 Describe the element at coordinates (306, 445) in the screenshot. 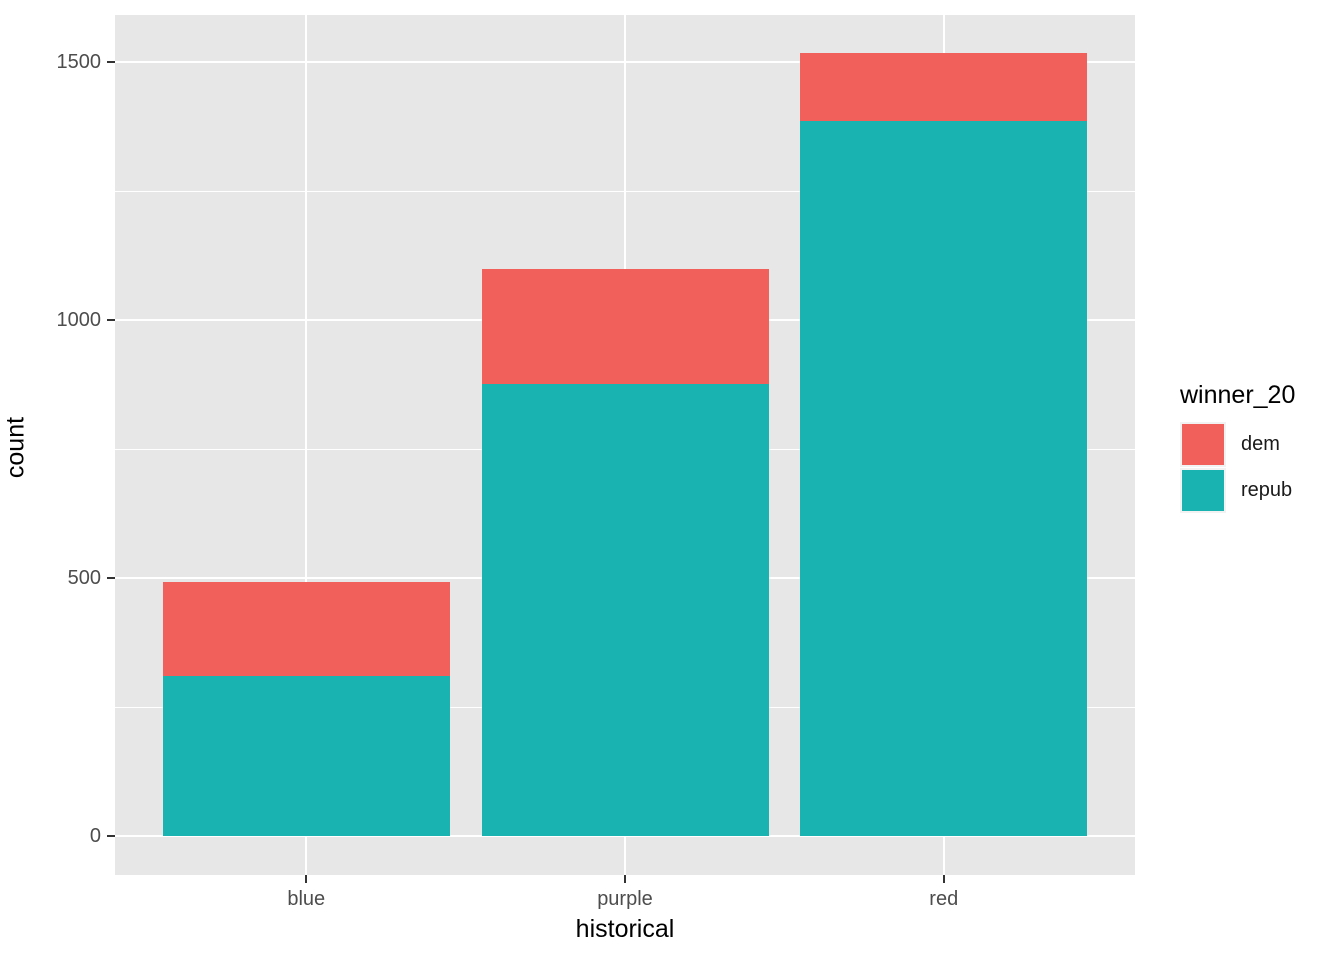

I see `gridline-vertical-blue` at that location.